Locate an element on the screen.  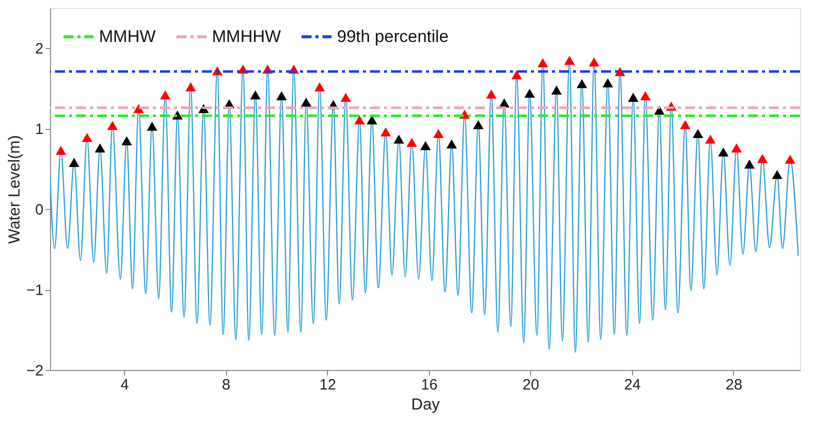
y-tick-label: 0 is located at coordinates (39, 210).